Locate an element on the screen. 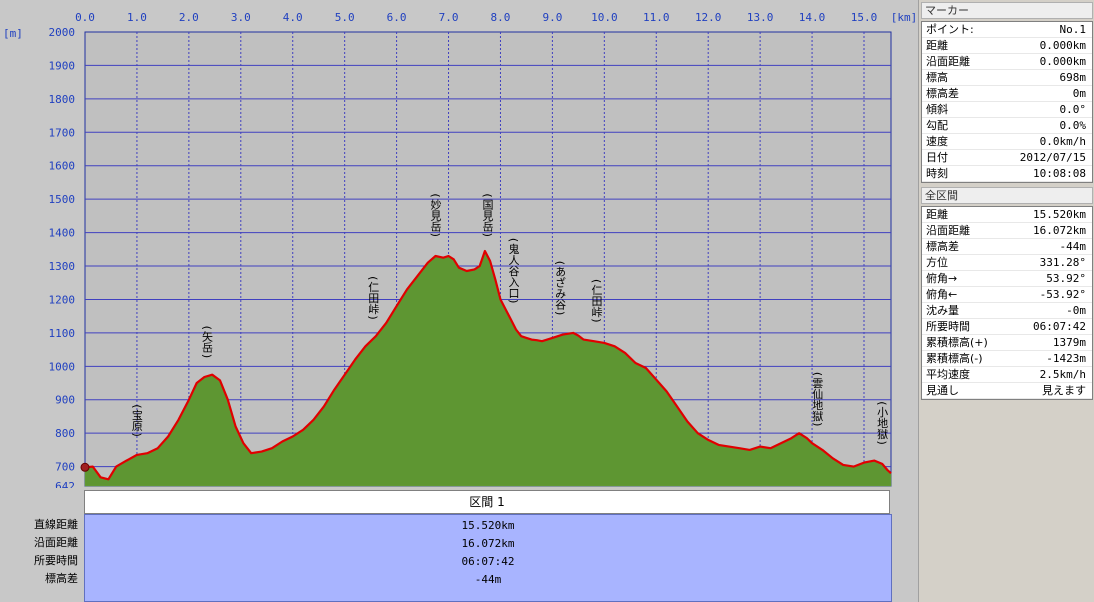 The image size is (1094, 602). surface-distance-label: 沿面距離 is located at coordinates (56, 542).